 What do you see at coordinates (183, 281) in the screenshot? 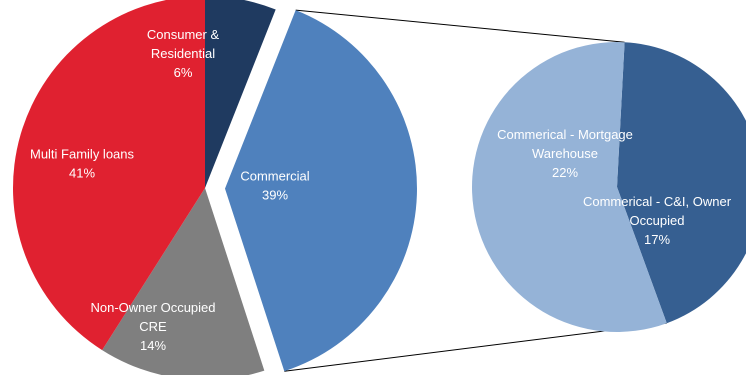
I see `pie-slice-non-owner-occupied-cre` at bounding box center [183, 281].